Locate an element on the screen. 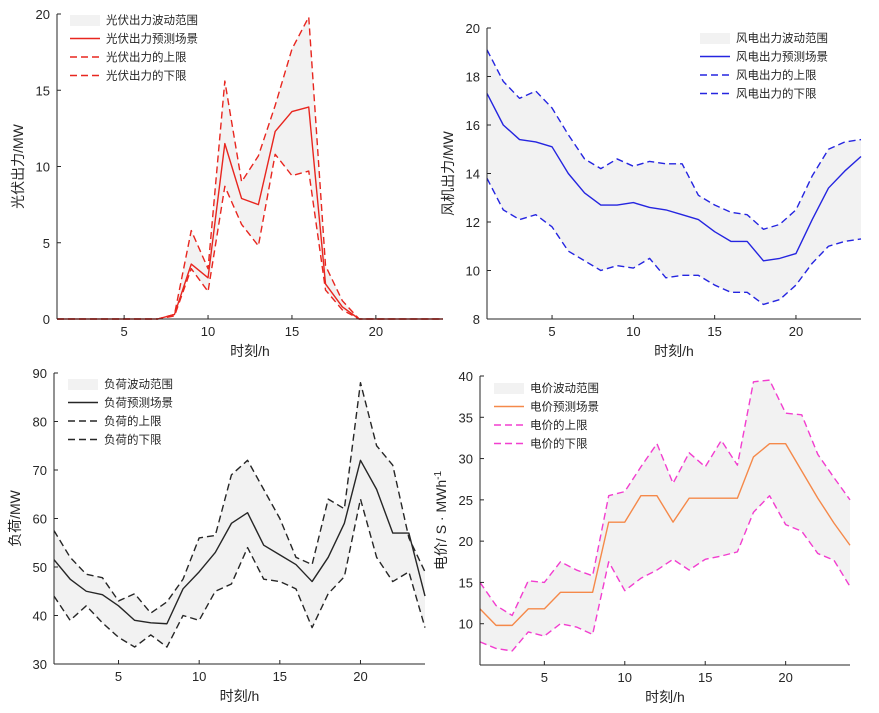  legend-label: 电价的上限 is located at coordinates (559, 425).